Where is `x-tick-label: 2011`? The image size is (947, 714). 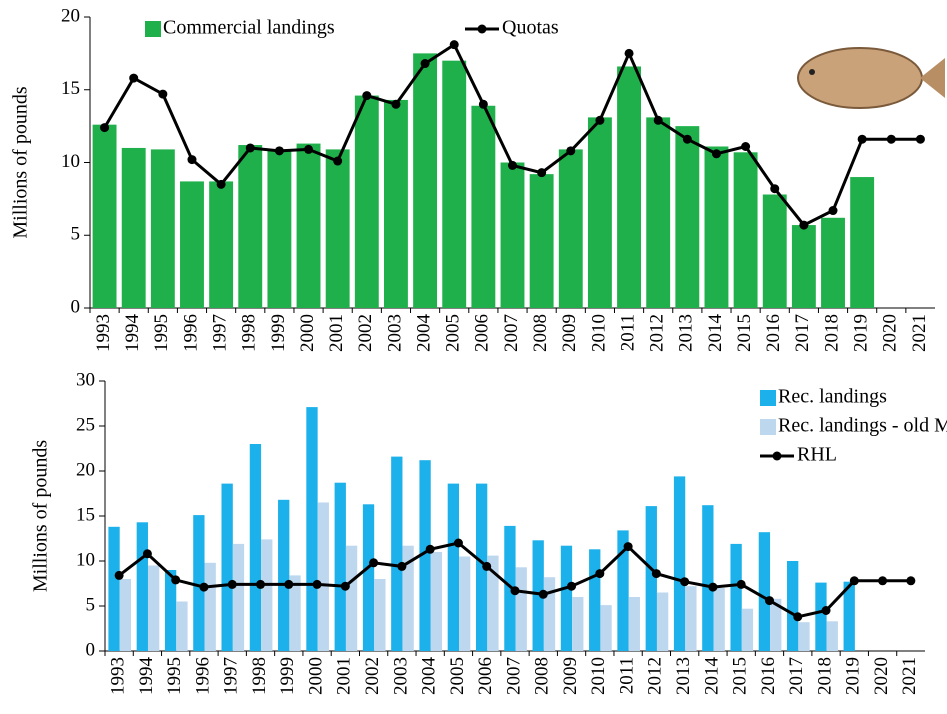
x-tick-label: 2011 is located at coordinates (626, 675).